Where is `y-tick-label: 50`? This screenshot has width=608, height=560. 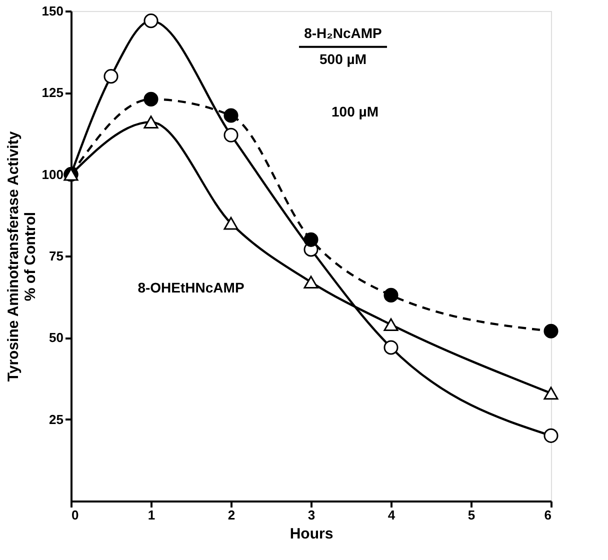 y-tick-label: 50 is located at coordinates (56, 338).